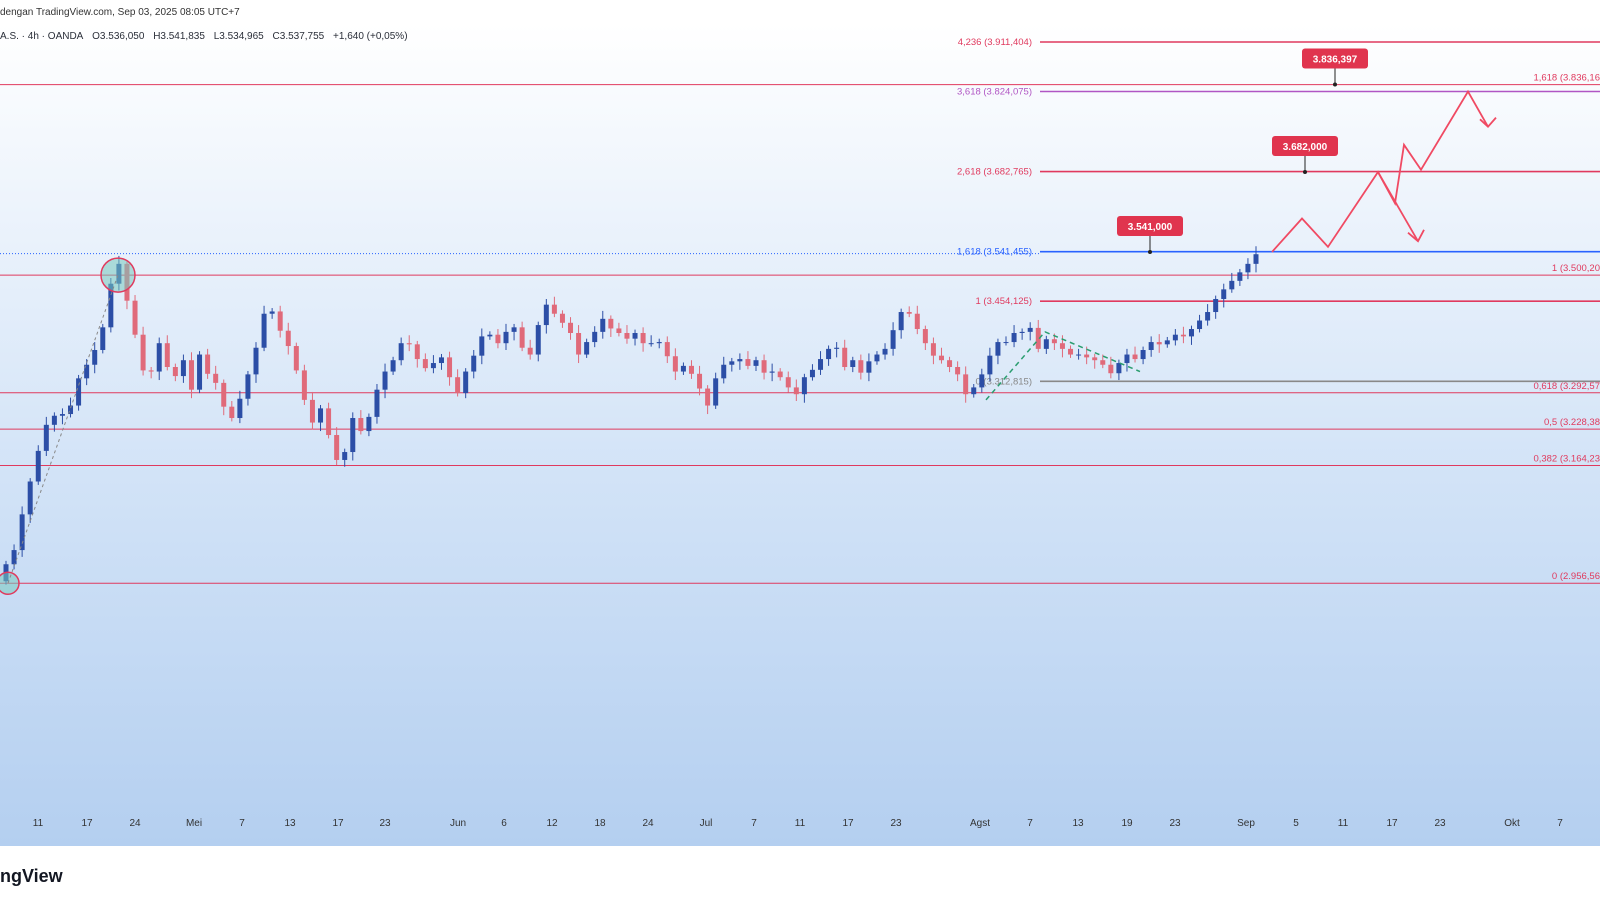 The height and width of the screenshot is (900, 1600). I want to click on fib-ret-label-2: 0,618 (3.292,57, so click(1566, 386).